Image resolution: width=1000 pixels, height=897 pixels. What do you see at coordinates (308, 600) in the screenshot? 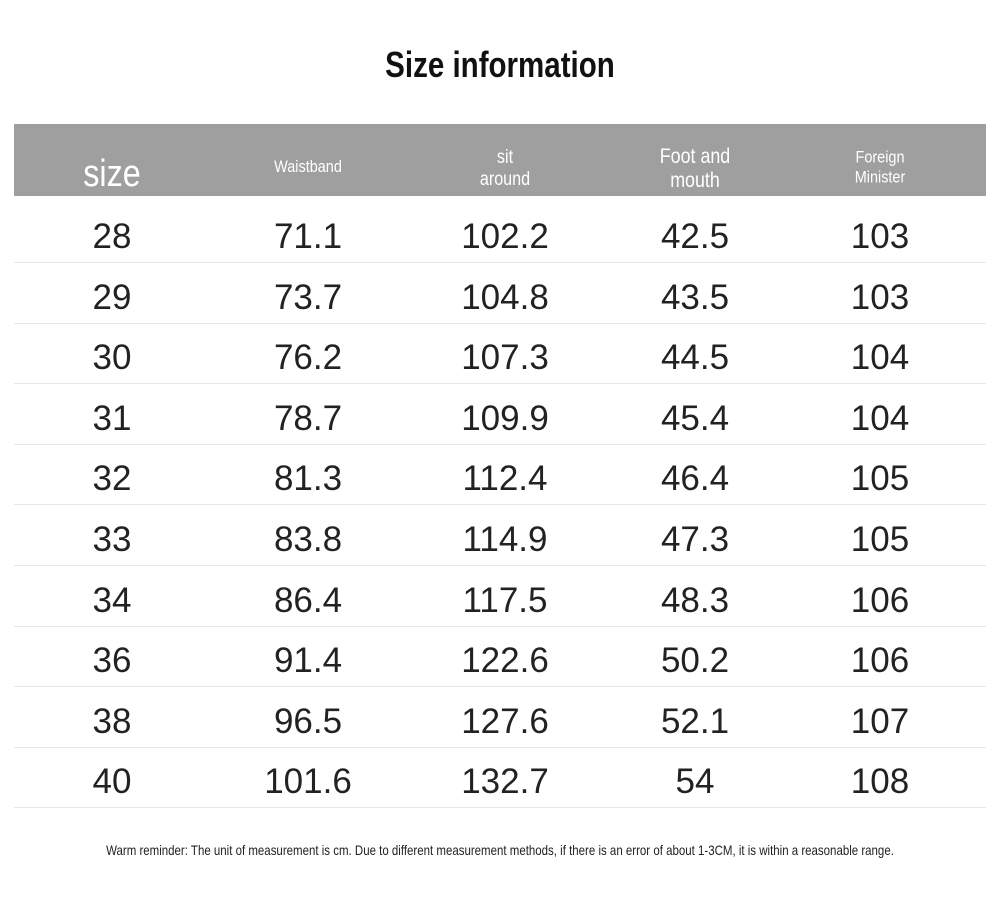
I see `table-cell: 86.4` at bounding box center [308, 600].